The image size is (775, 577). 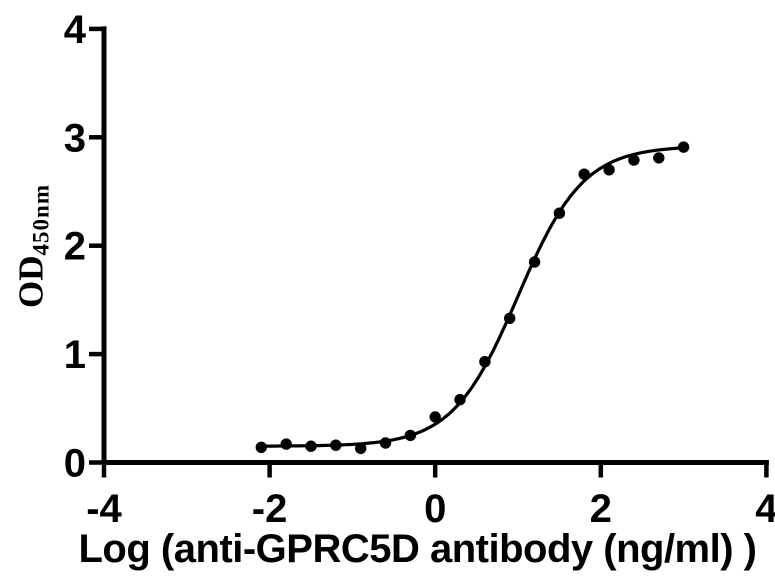 What do you see at coordinates (765, 509) in the screenshot?
I see `x-tick-label: 4` at bounding box center [765, 509].